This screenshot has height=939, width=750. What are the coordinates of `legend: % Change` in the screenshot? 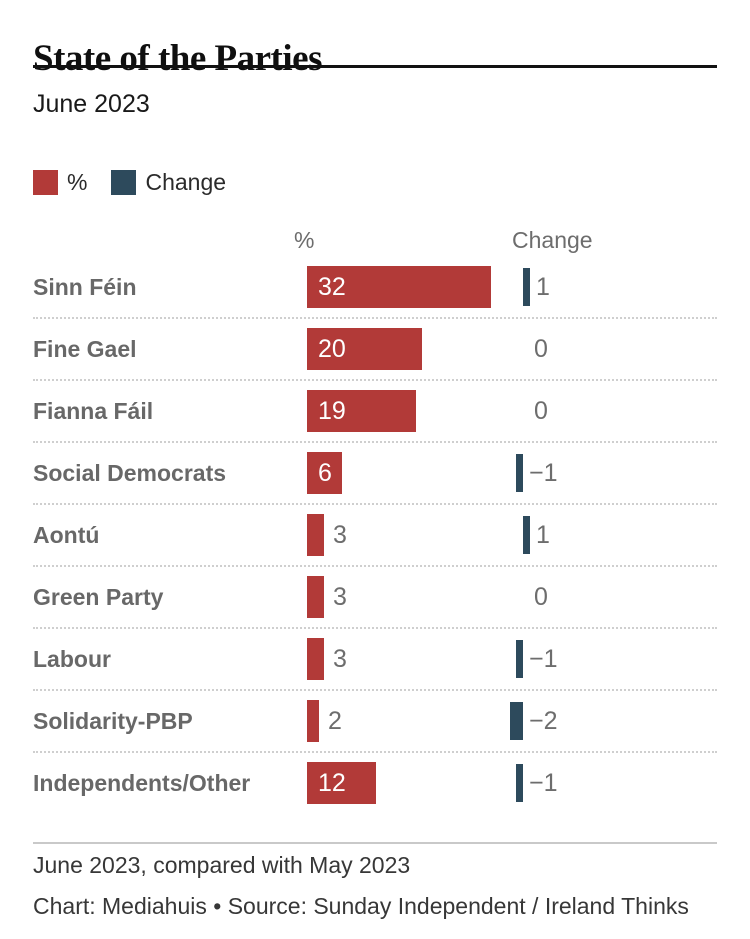 It's located at (129, 182).